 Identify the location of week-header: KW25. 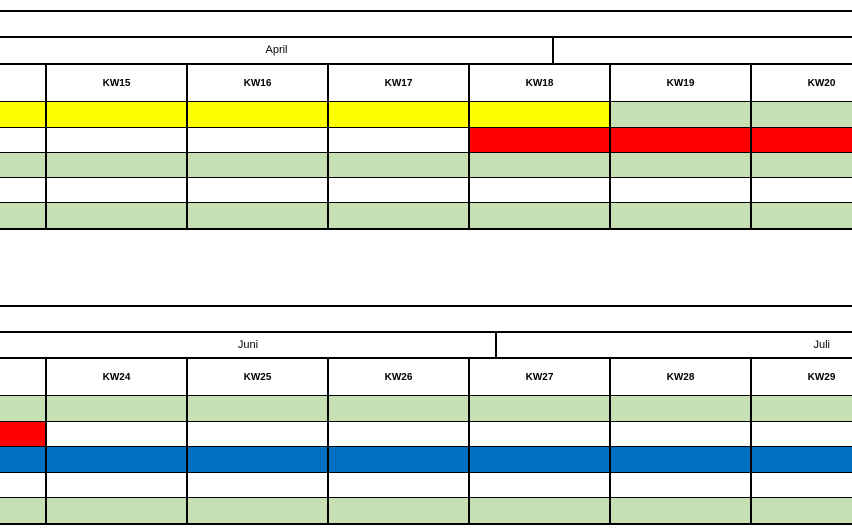
(257, 377).